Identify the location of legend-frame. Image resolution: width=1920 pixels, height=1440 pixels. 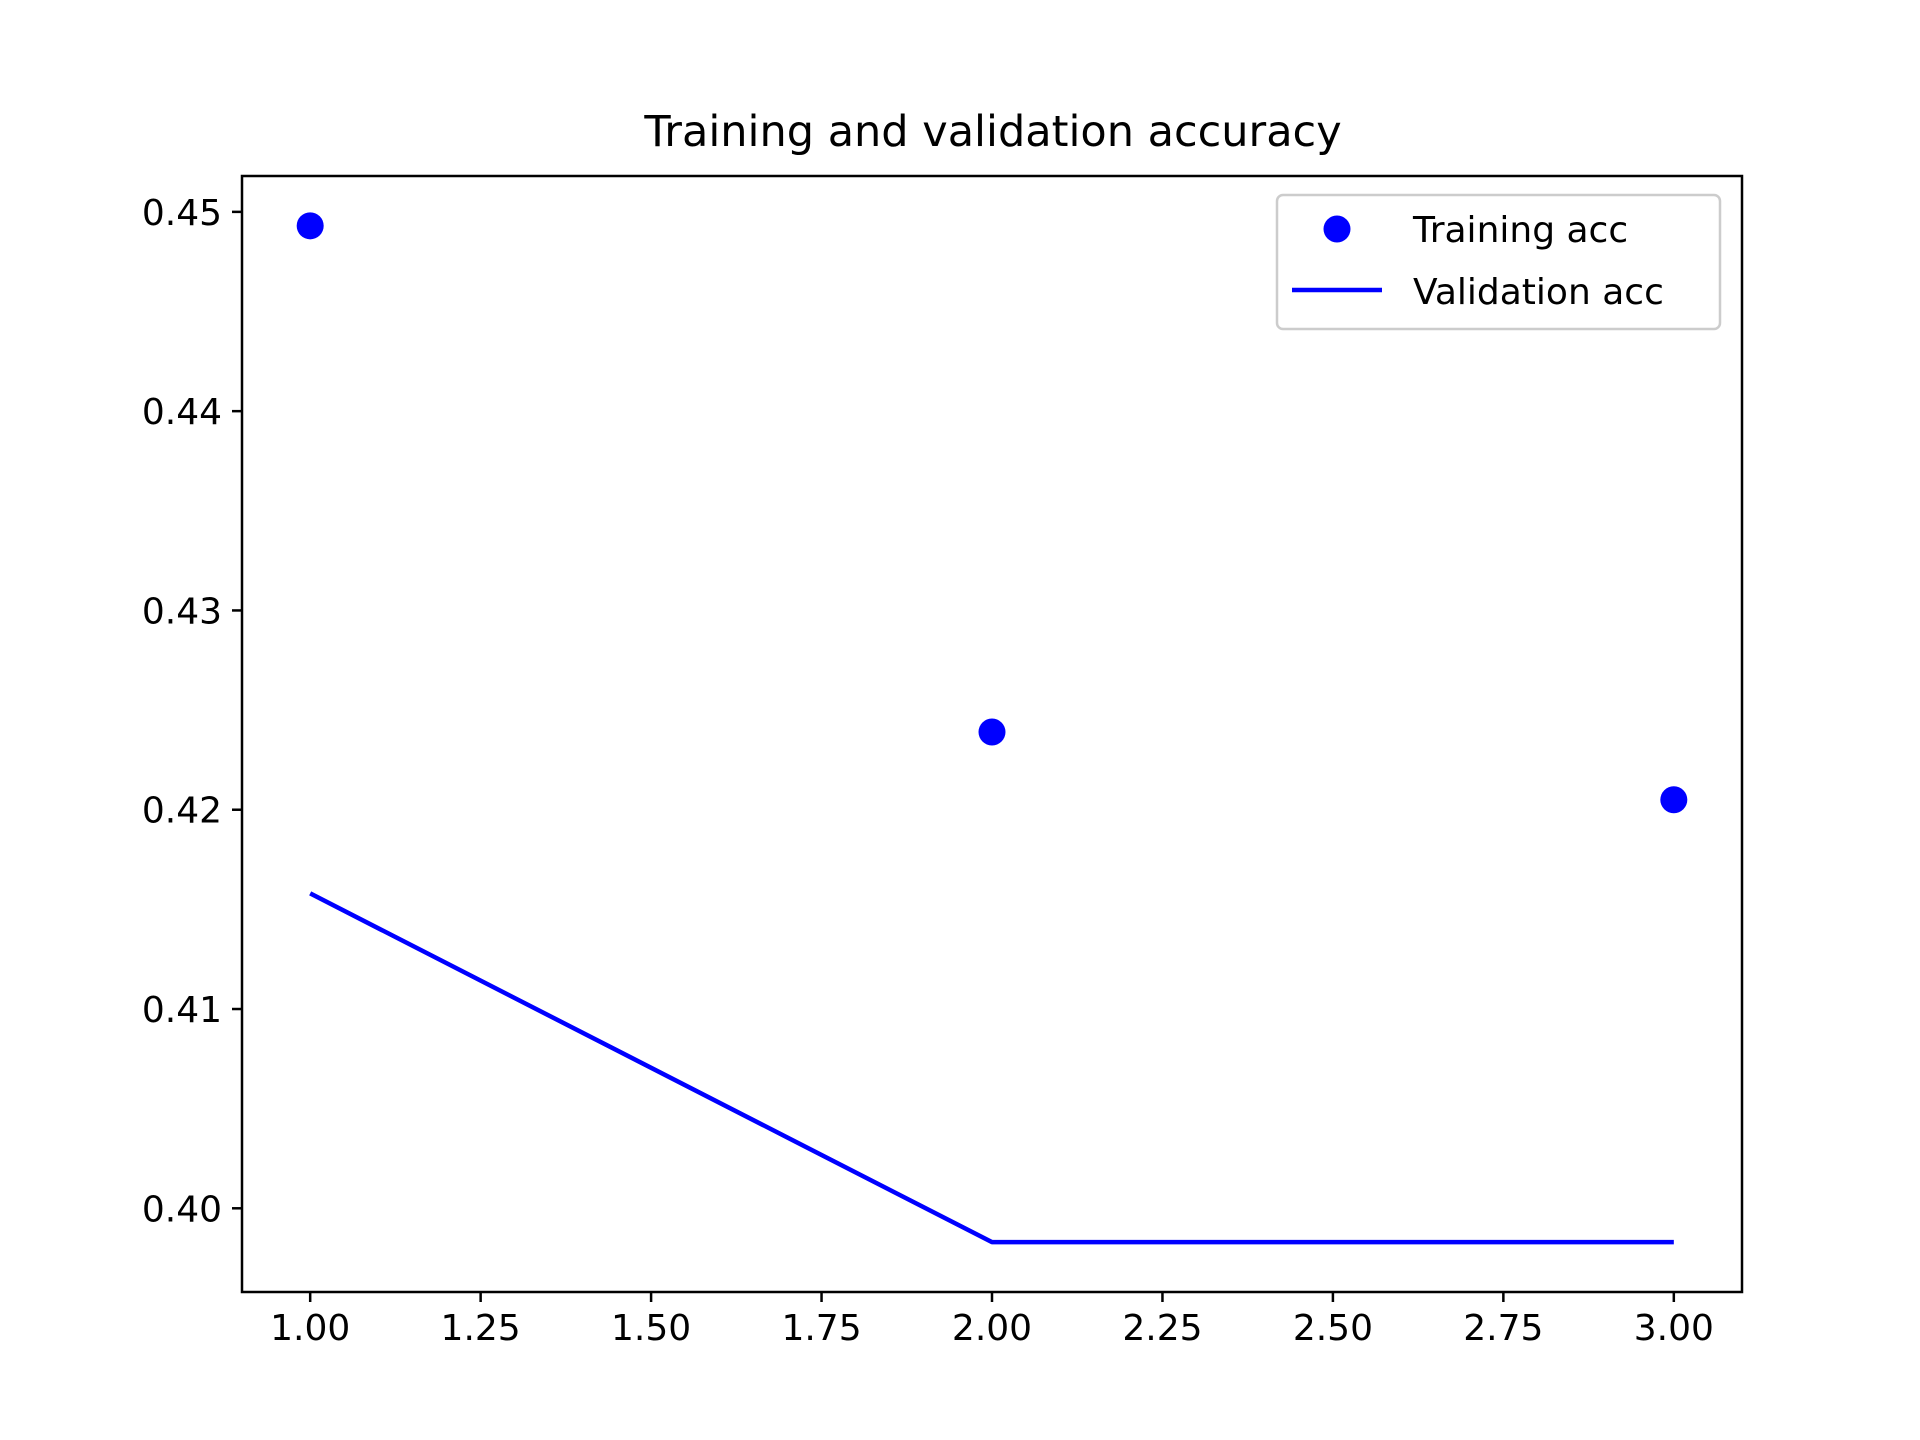
(1498, 262).